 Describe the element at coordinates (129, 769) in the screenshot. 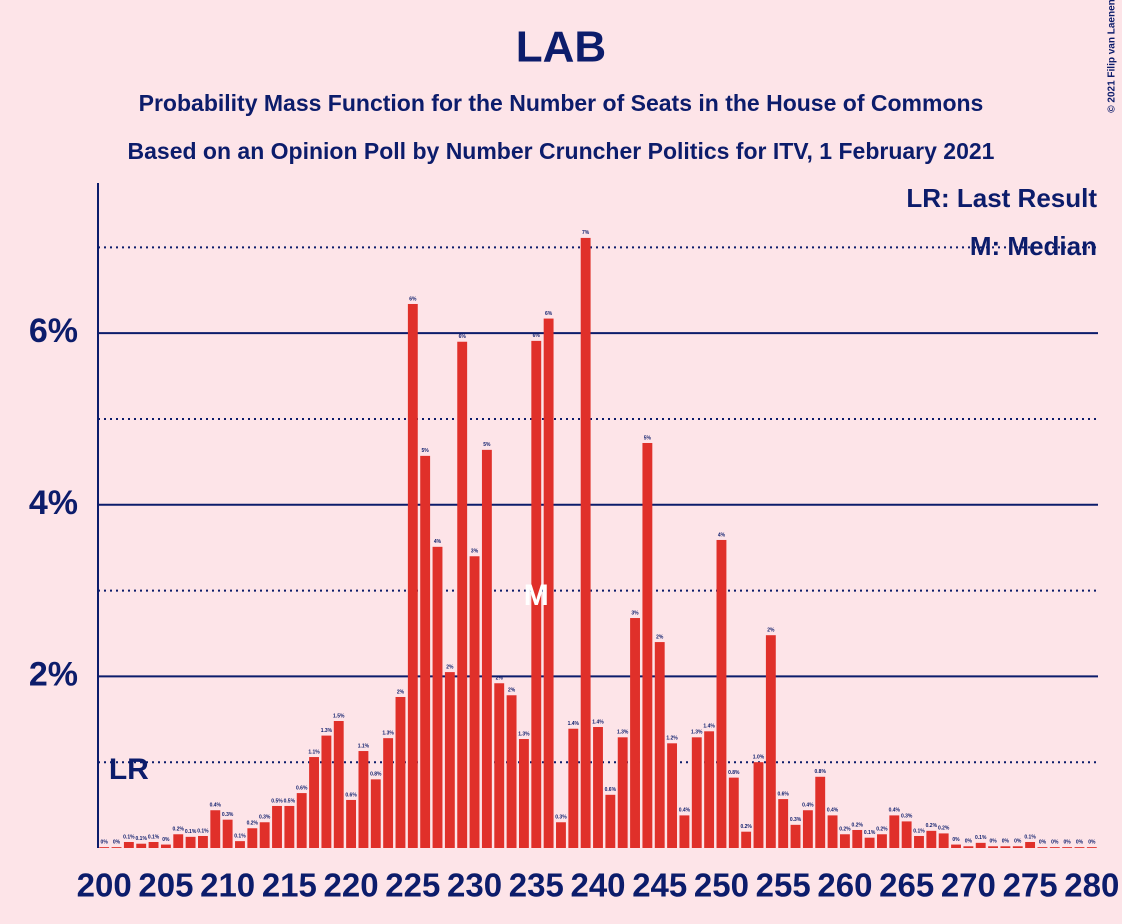

I see `annotation: LR` at that location.